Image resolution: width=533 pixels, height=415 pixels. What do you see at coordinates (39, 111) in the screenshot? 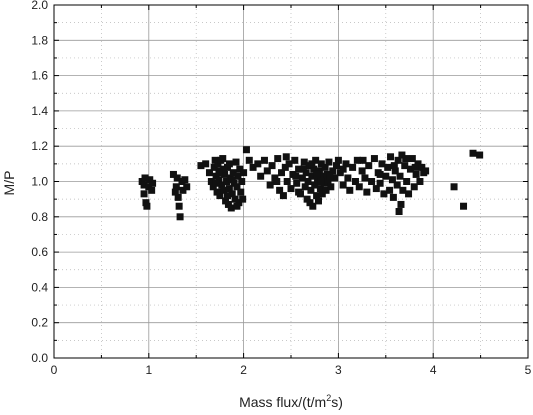
I see `y-tick-label: 1.4` at bounding box center [39, 111].